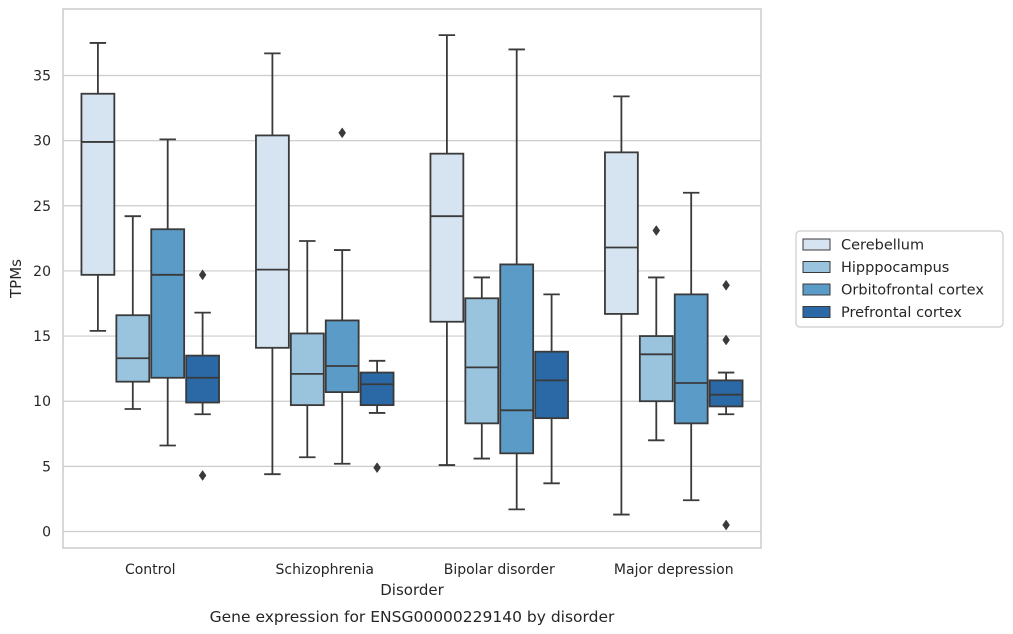 This screenshot has width=1013, height=634. Describe the element at coordinates (42, 402) in the screenshot. I see `y-tick-label: 10` at that location.